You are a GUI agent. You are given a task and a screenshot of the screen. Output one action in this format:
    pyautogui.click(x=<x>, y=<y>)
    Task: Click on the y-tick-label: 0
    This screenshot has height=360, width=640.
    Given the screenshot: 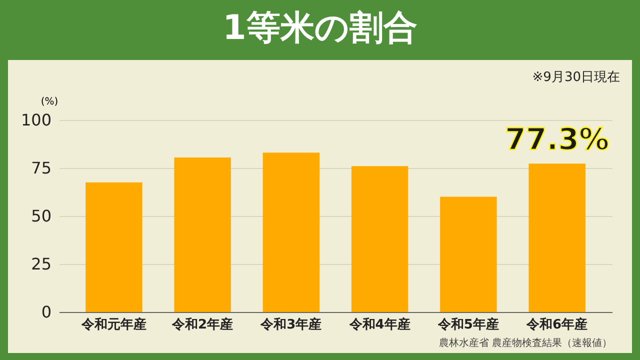 What is the action you would take?
    pyautogui.click(x=46, y=312)
    